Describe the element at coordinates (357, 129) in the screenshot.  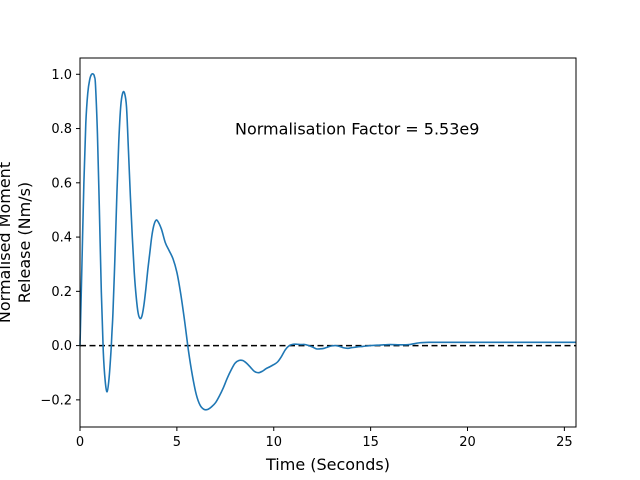
I see `normalisation-annotation: Normalisation Factor = 5.53e9` at that location.